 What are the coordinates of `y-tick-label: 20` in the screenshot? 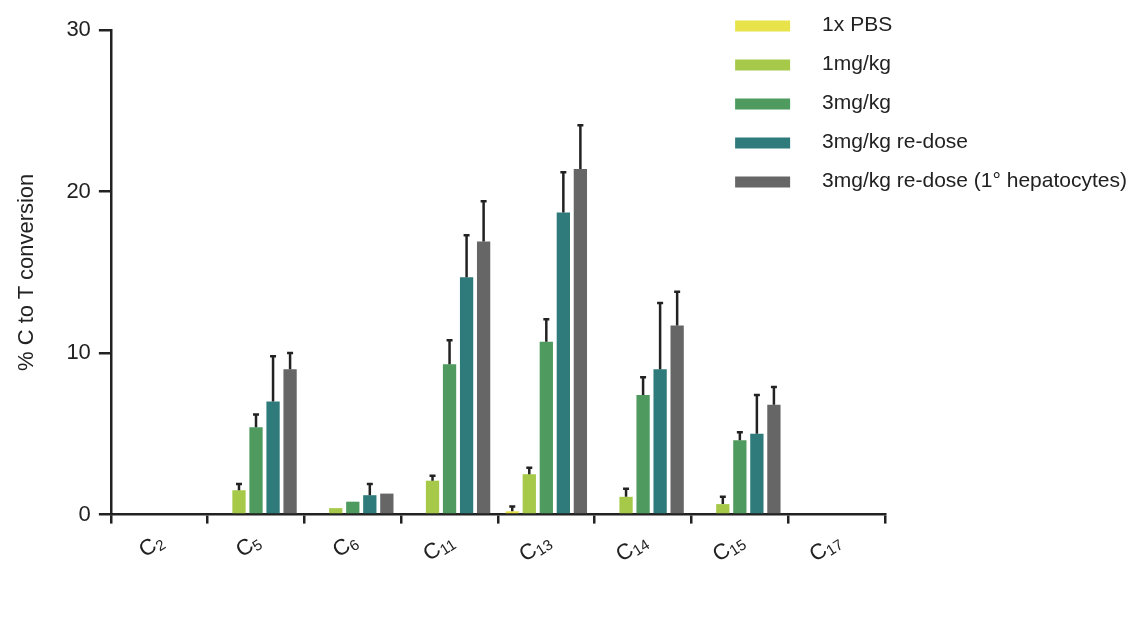 It's located at (78, 190).